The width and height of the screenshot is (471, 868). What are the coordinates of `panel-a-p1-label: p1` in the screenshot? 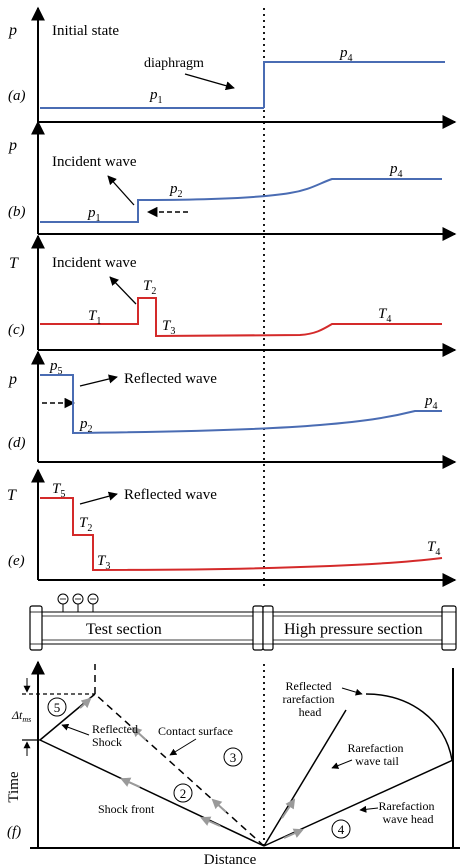 It's located at (156, 96).